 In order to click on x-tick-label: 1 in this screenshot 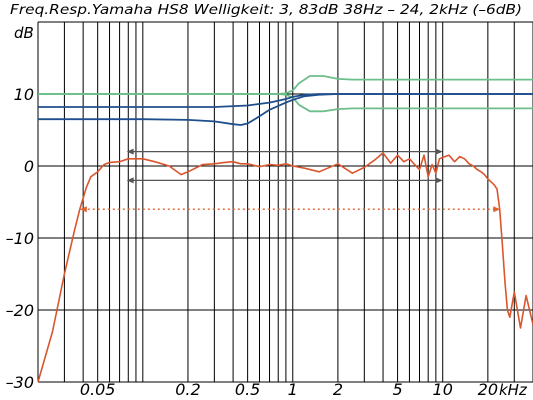, I will do `click(293, 389)`.